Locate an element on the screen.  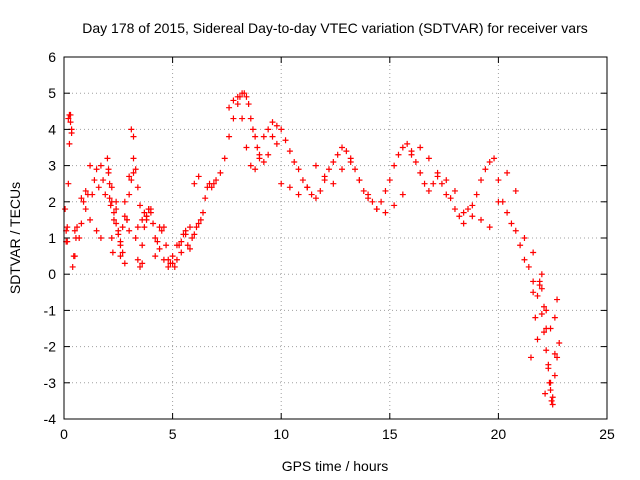
y-tick-label: -1 is located at coordinates (50, 310).